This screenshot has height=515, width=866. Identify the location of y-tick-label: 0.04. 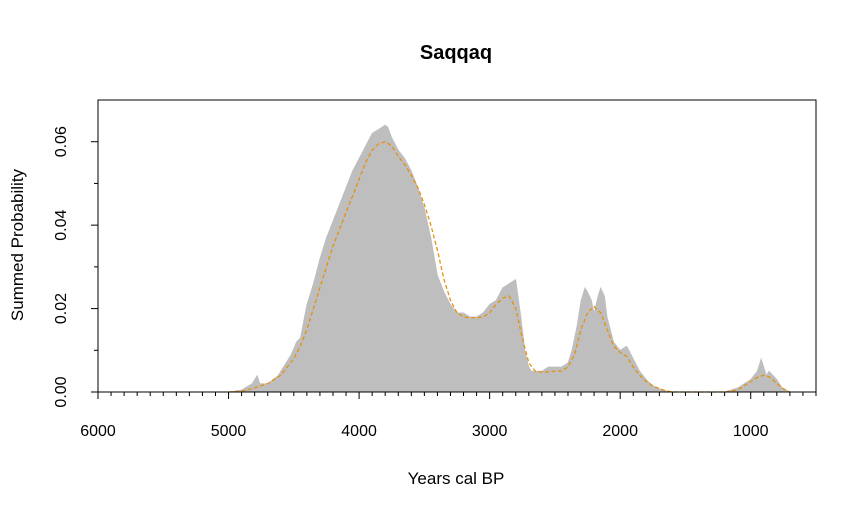
(61, 224).